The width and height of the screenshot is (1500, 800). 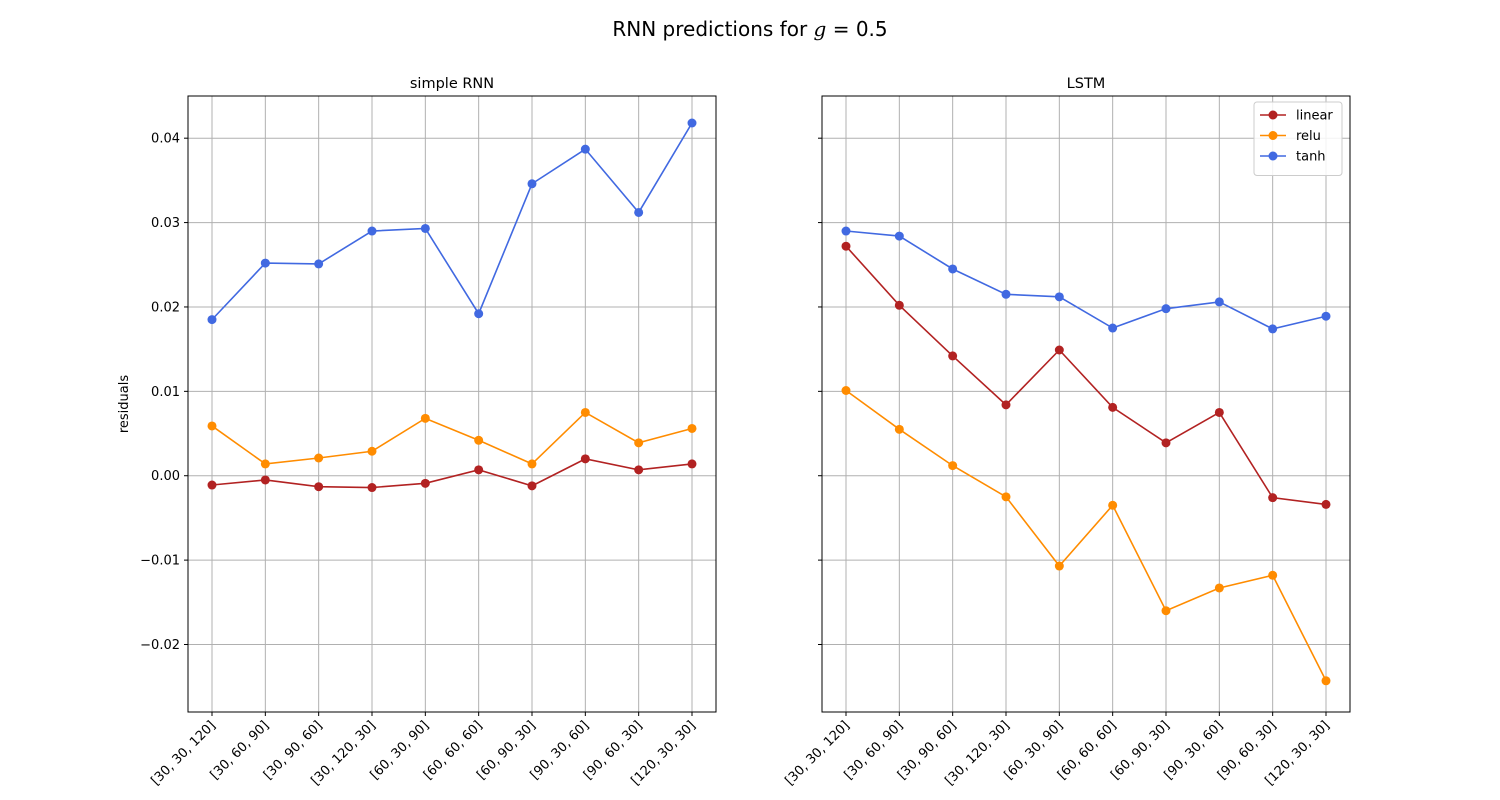 What do you see at coordinates (820, 29) in the screenshot?
I see `figure-title-variable: g` at bounding box center [820, 29].